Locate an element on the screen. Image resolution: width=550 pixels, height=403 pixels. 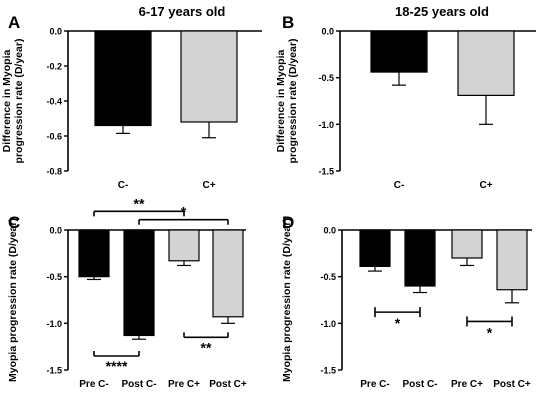
y-tick-label-b: -0.5 is located at coordinates (326, 78).